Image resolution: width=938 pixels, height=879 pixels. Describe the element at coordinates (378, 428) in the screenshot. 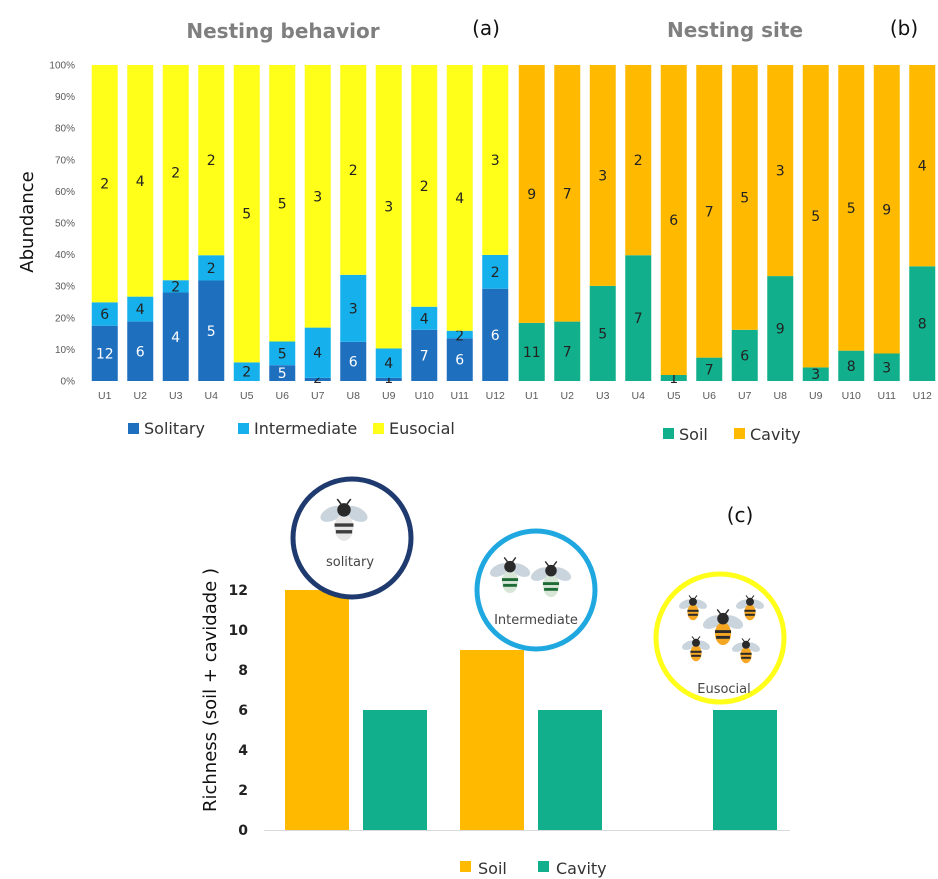

I see `legend-swatch-eusocial` at that location.